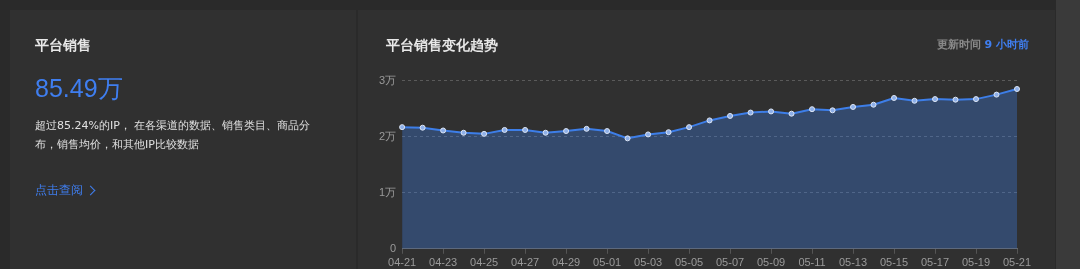 This screenshot has height=269, width=1080. What do you see at coordinates (959, 44) in the screenshot?
I see `text: 更新时间` at bounding box center [959, 44].